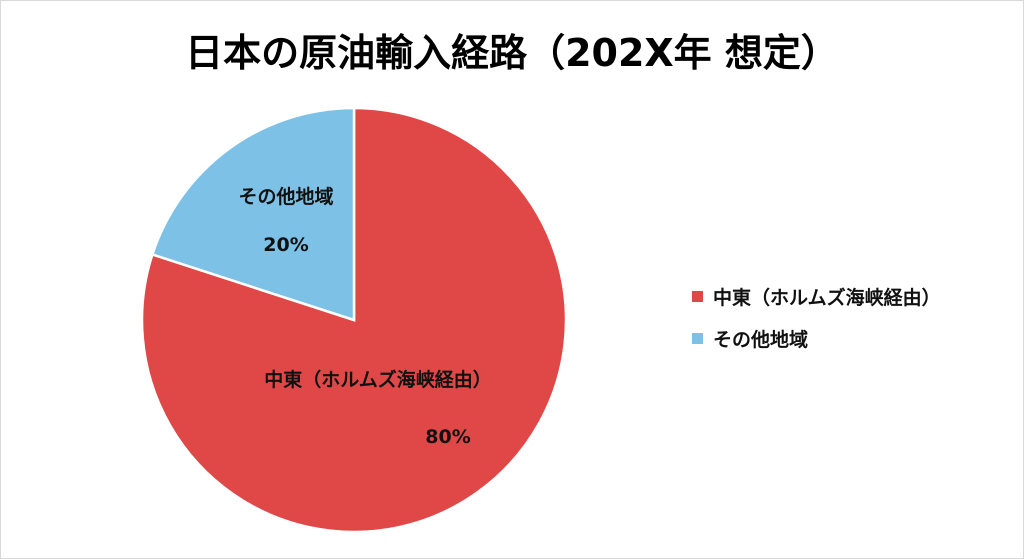  Describe the element at coordinates (827, 297) in the screenshot. I see `legend-label-middle-east: 中東（ホルムズ海峡経由）` at that location.